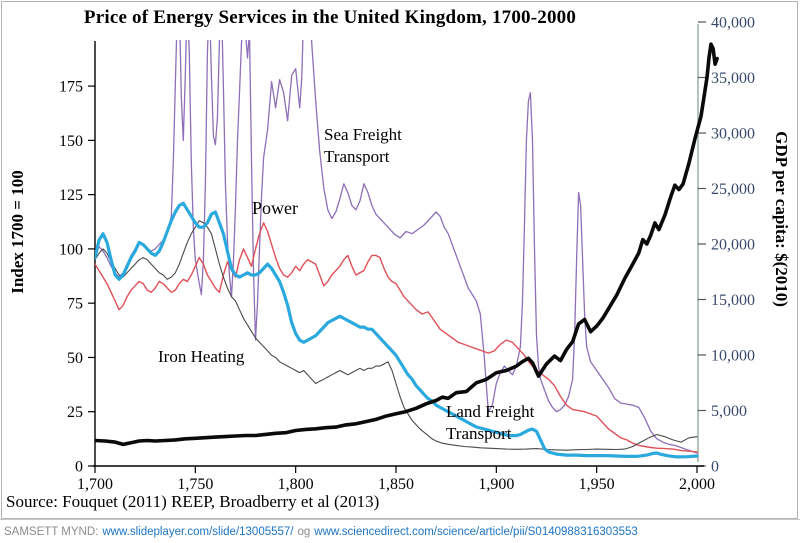 This screenshot has width=800, height=543. Describe the element at coordinates (75, 412) in the screenshot. I see `svg-text: 25` at that location.